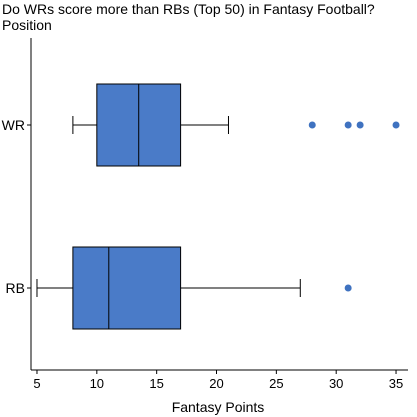 The height and width of the screenshot is (417, 417). I want to click on x-tick-label: 15, so click(156, 383).